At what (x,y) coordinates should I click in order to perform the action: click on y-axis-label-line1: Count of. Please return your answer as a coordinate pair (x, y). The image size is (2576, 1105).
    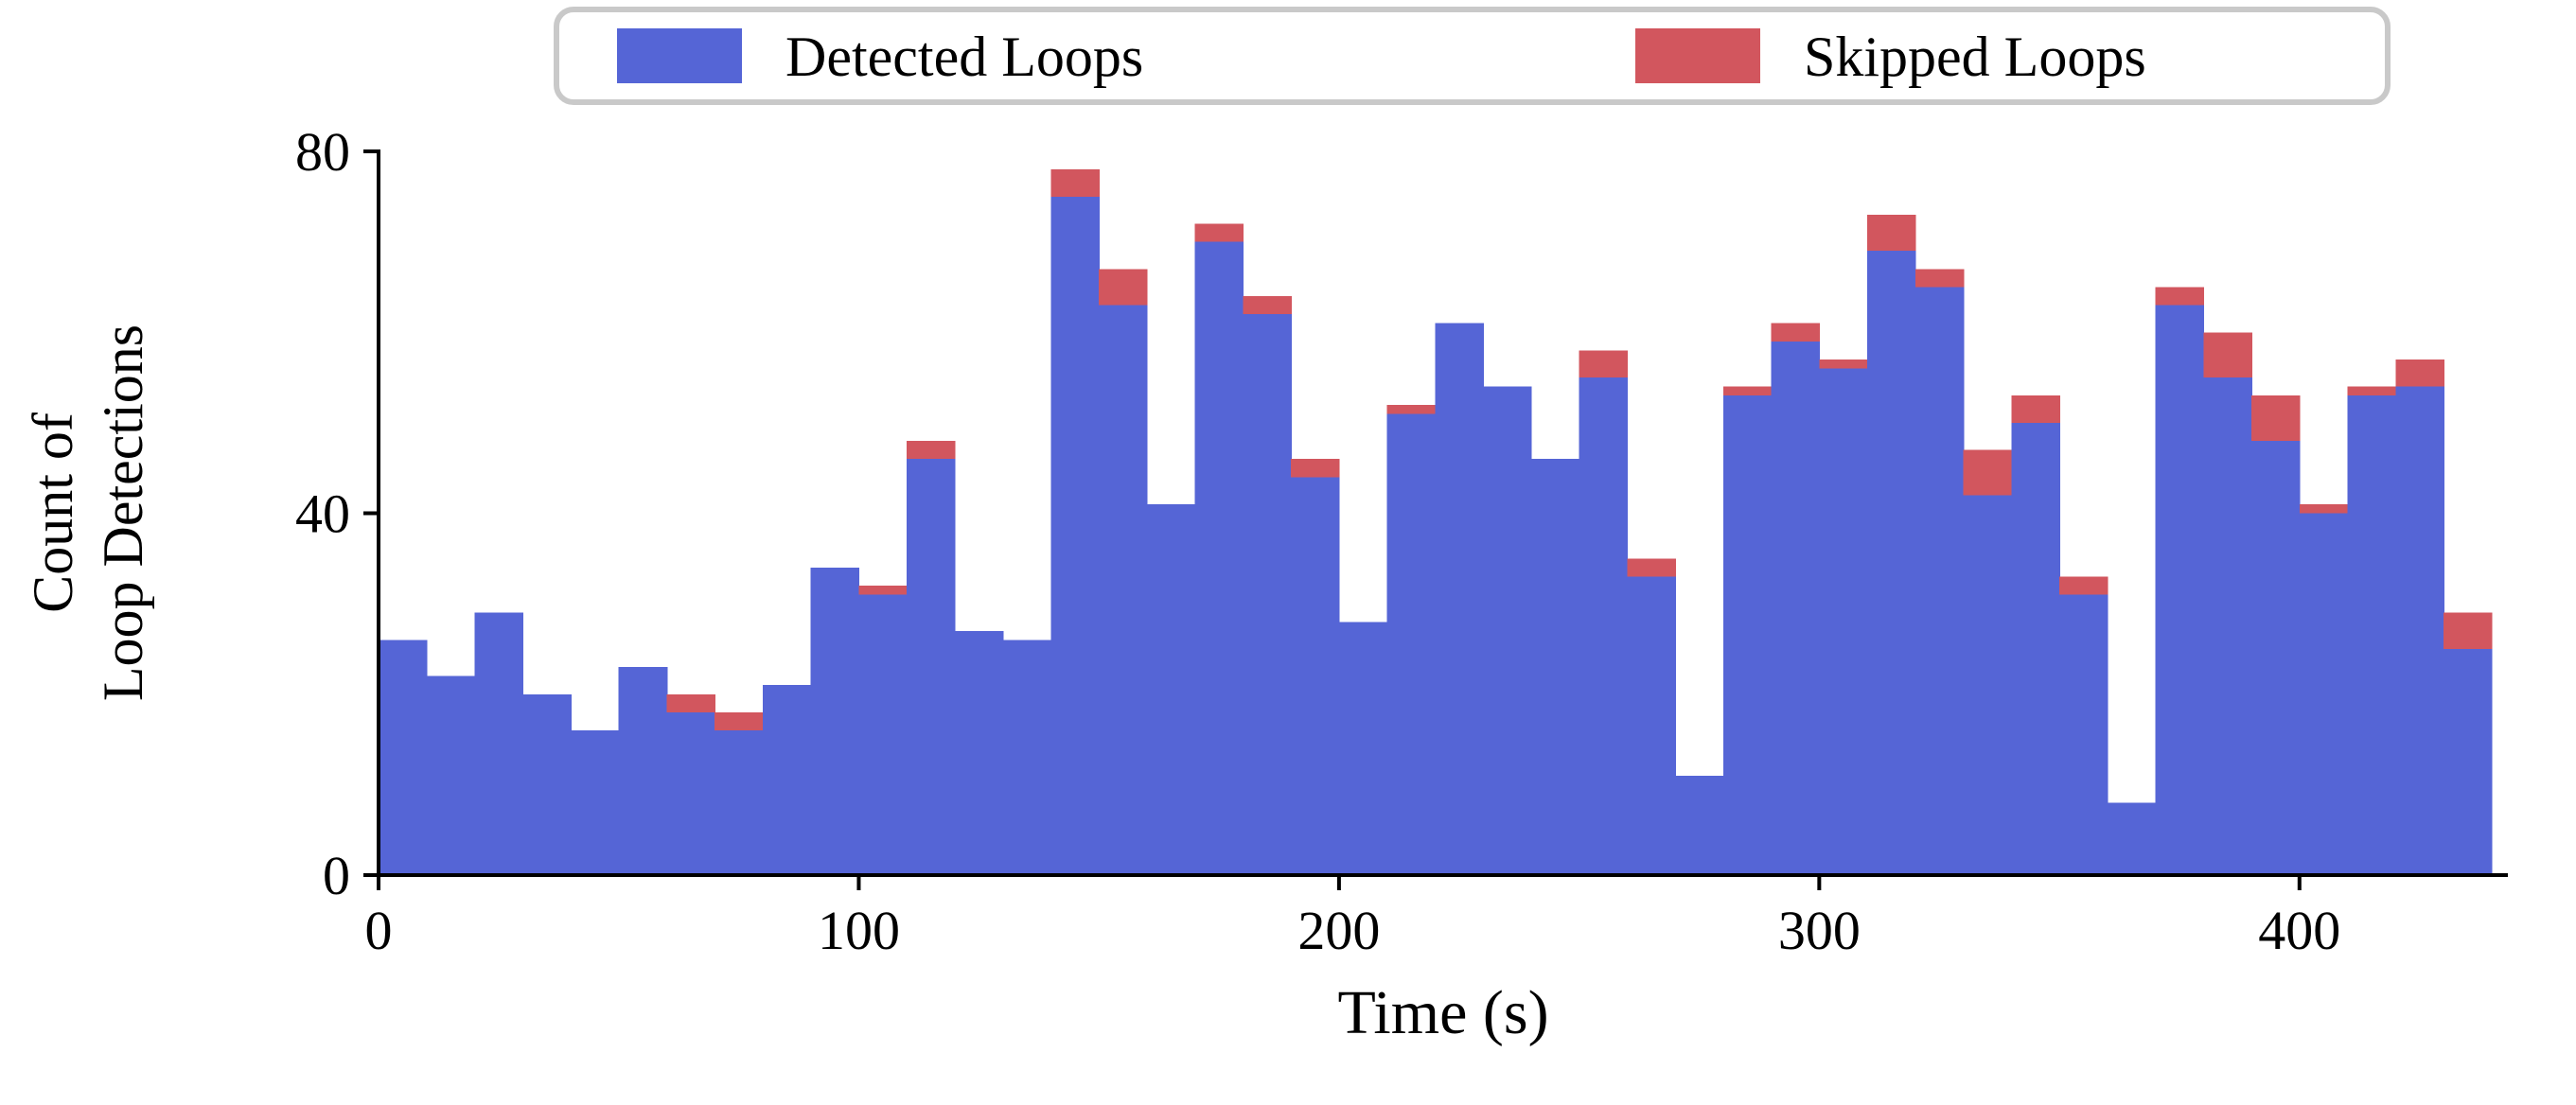
    Looking at the image, I should click on (53, 512).